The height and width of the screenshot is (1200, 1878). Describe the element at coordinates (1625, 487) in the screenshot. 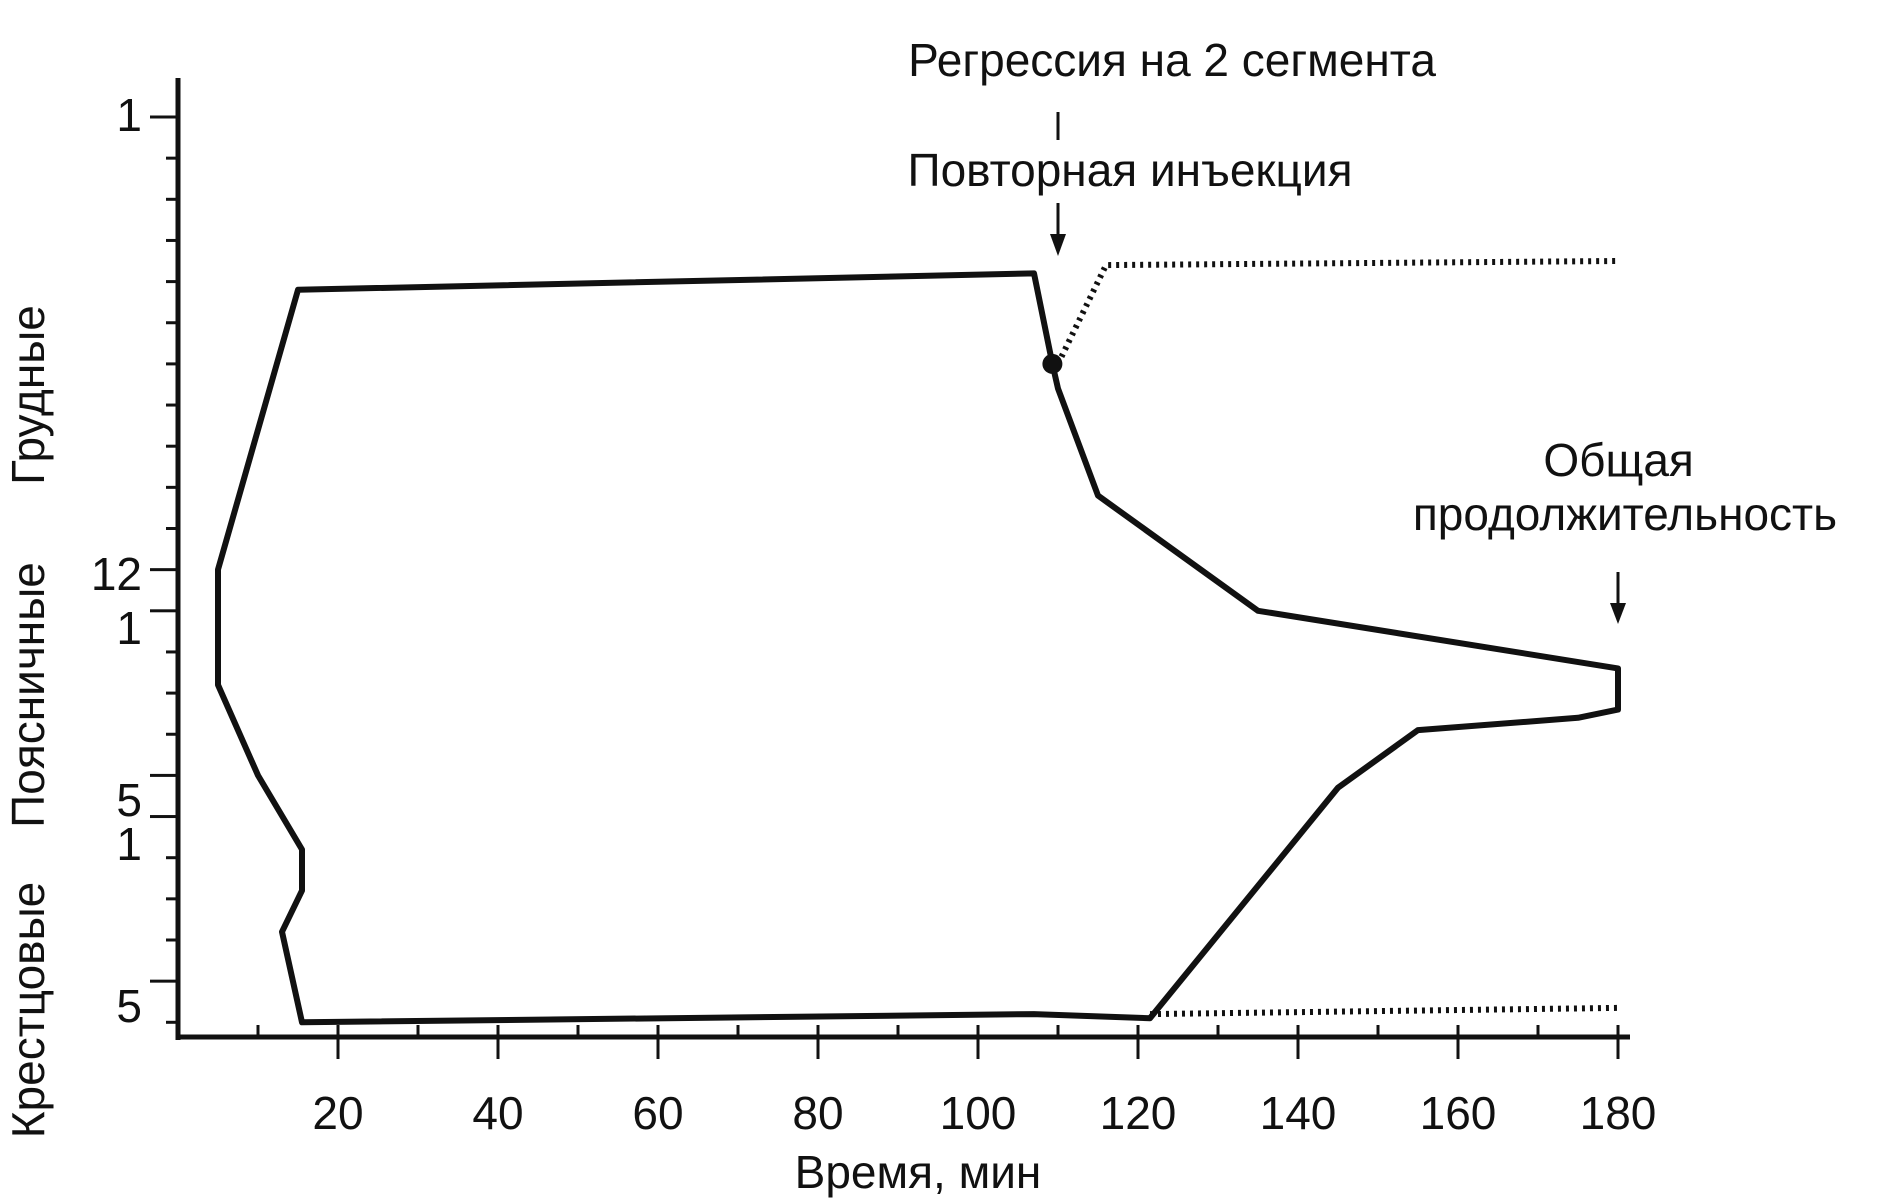

I see `annotation-total-duration: Общая продолжительность` at that location.